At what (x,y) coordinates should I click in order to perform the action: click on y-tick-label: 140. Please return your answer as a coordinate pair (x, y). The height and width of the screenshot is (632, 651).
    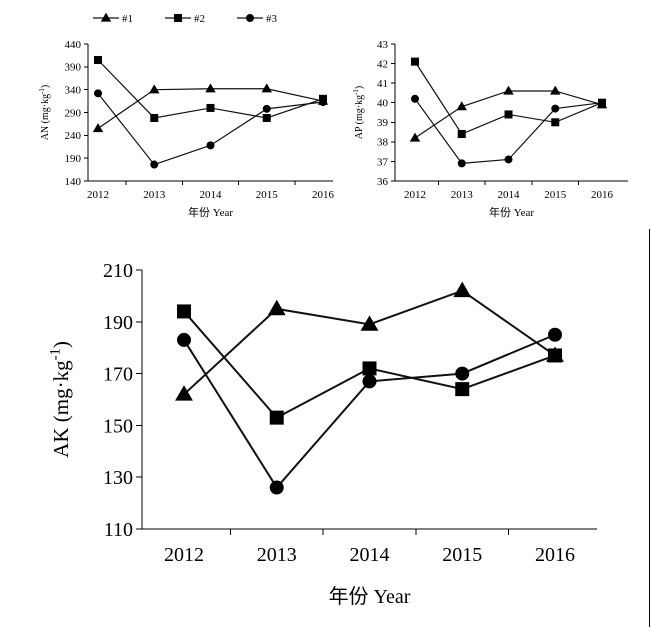
    Looking at the image, I should click on (73, 182).